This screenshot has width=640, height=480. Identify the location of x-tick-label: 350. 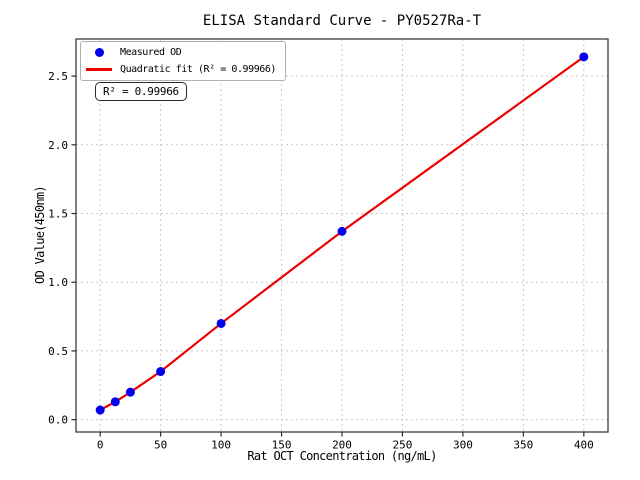
(523, 445).